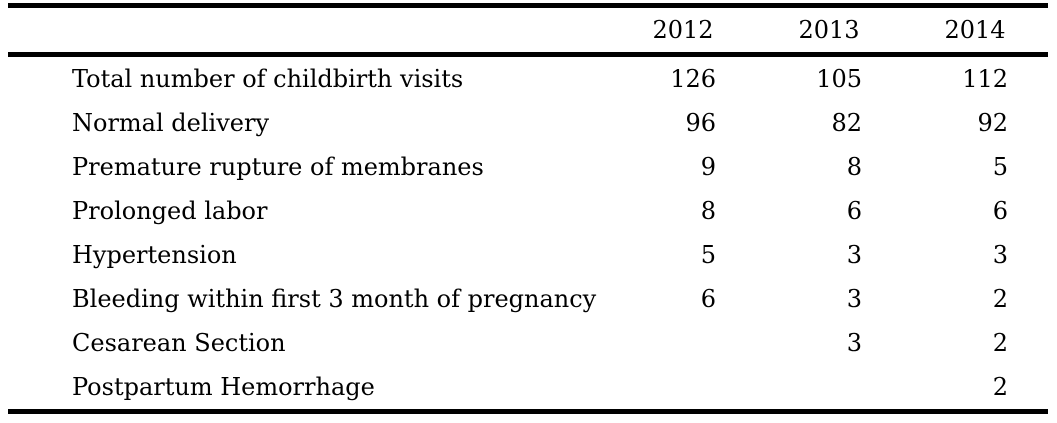  Describe the element at coordinates (700, 123) in the screenshot. I see `value-cell: 96` at that location.